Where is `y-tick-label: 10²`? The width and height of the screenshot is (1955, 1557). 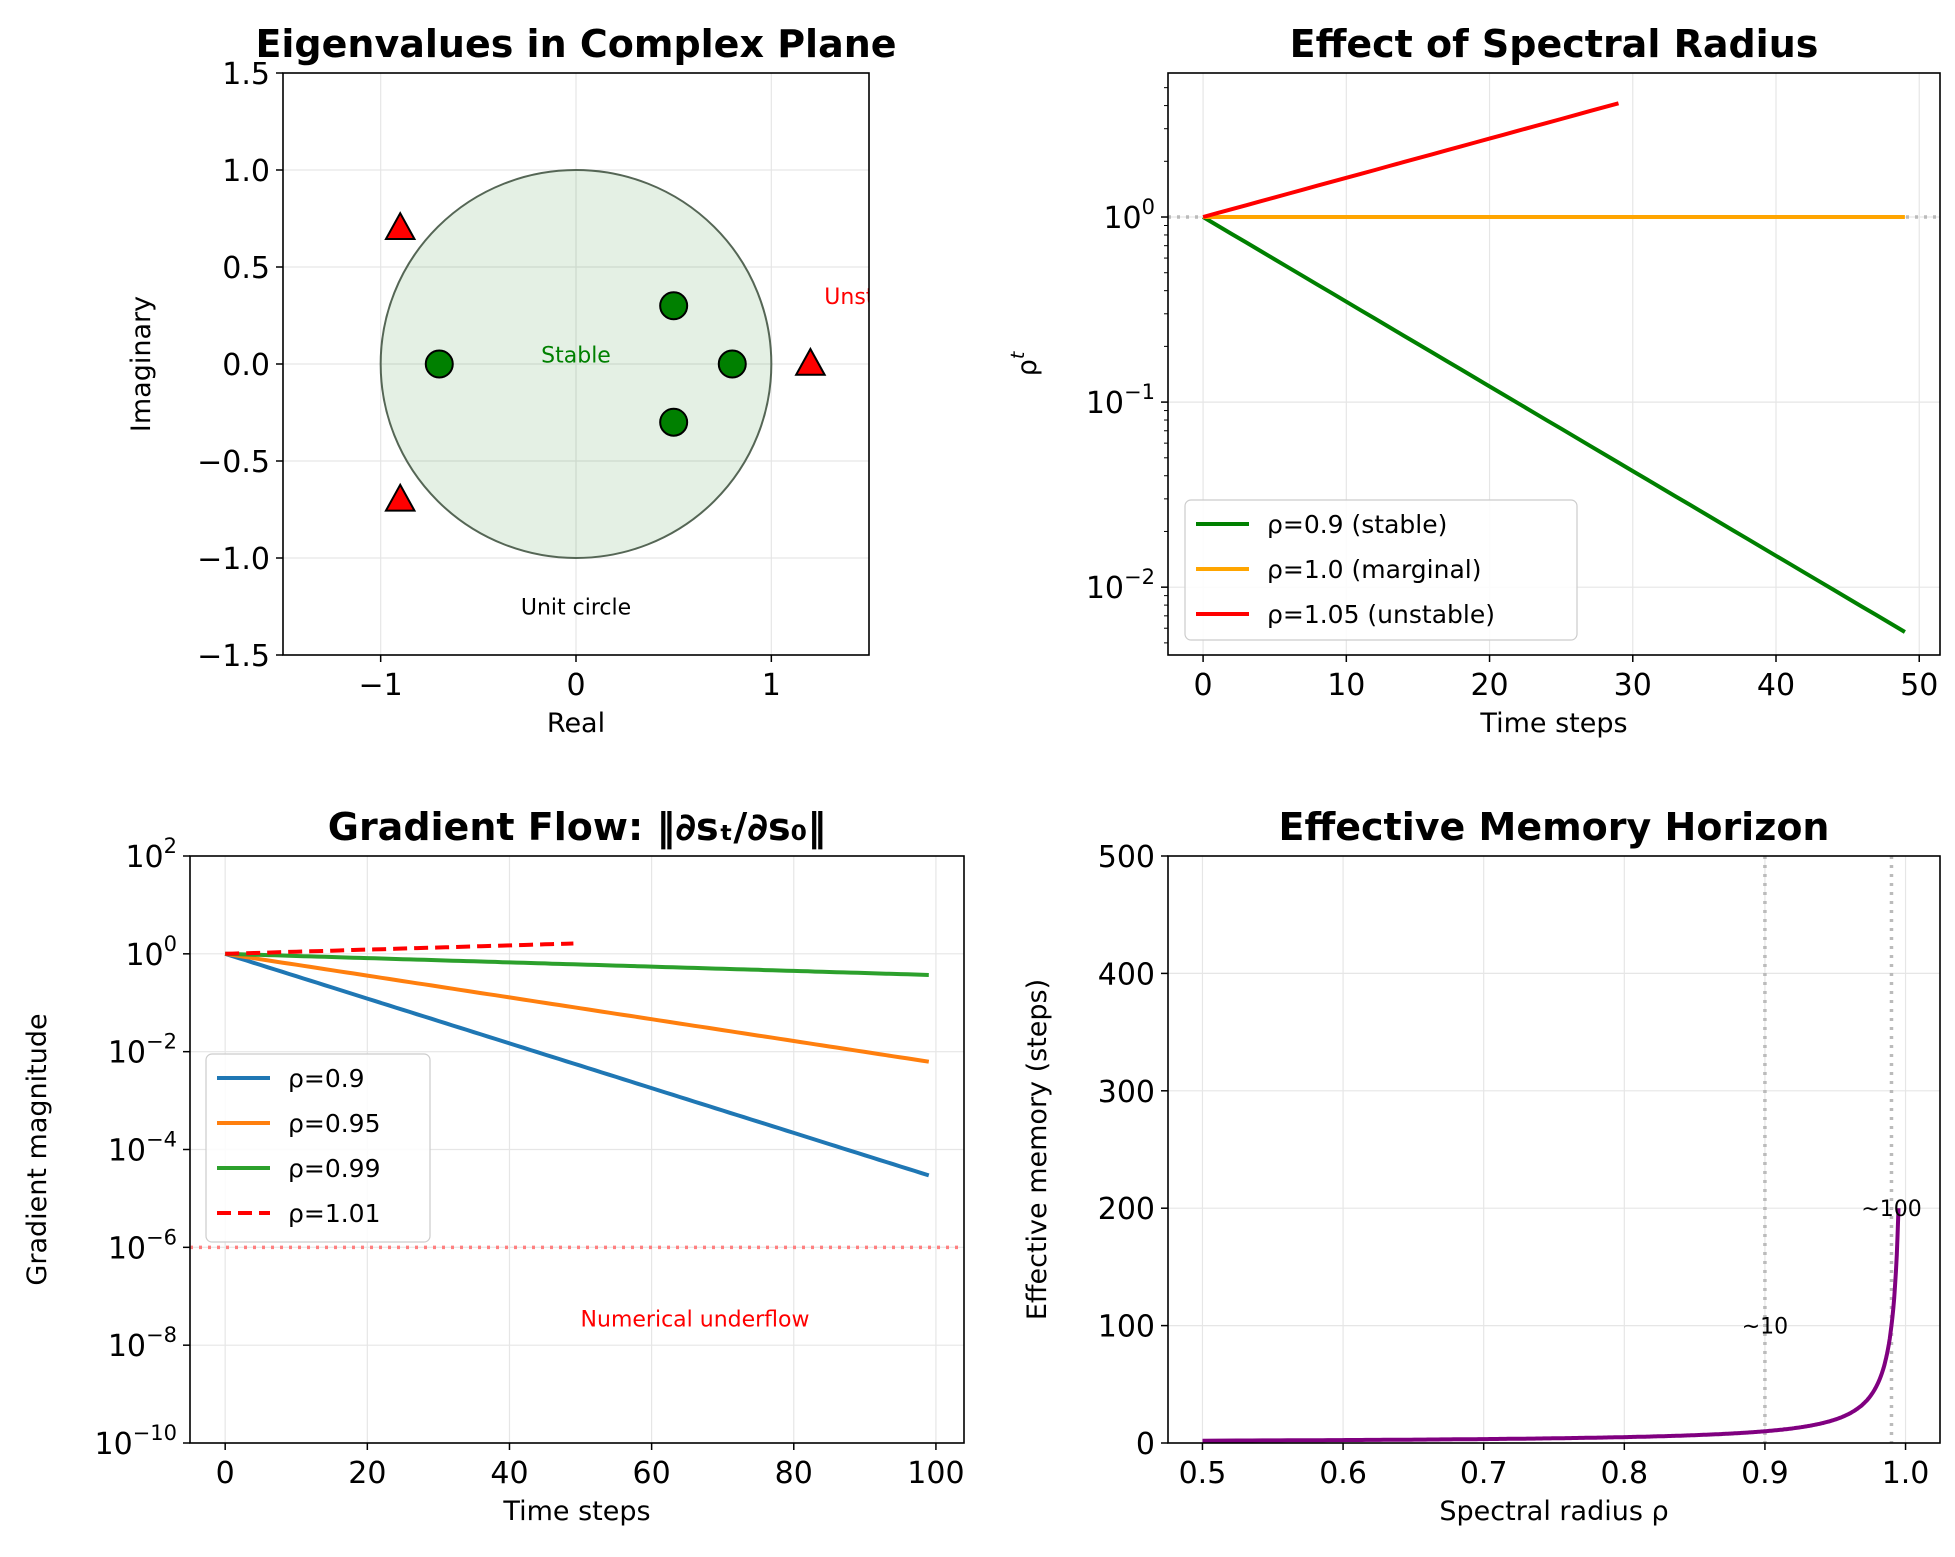 y-tick-label: 10² is located at coordinates (151, 854).